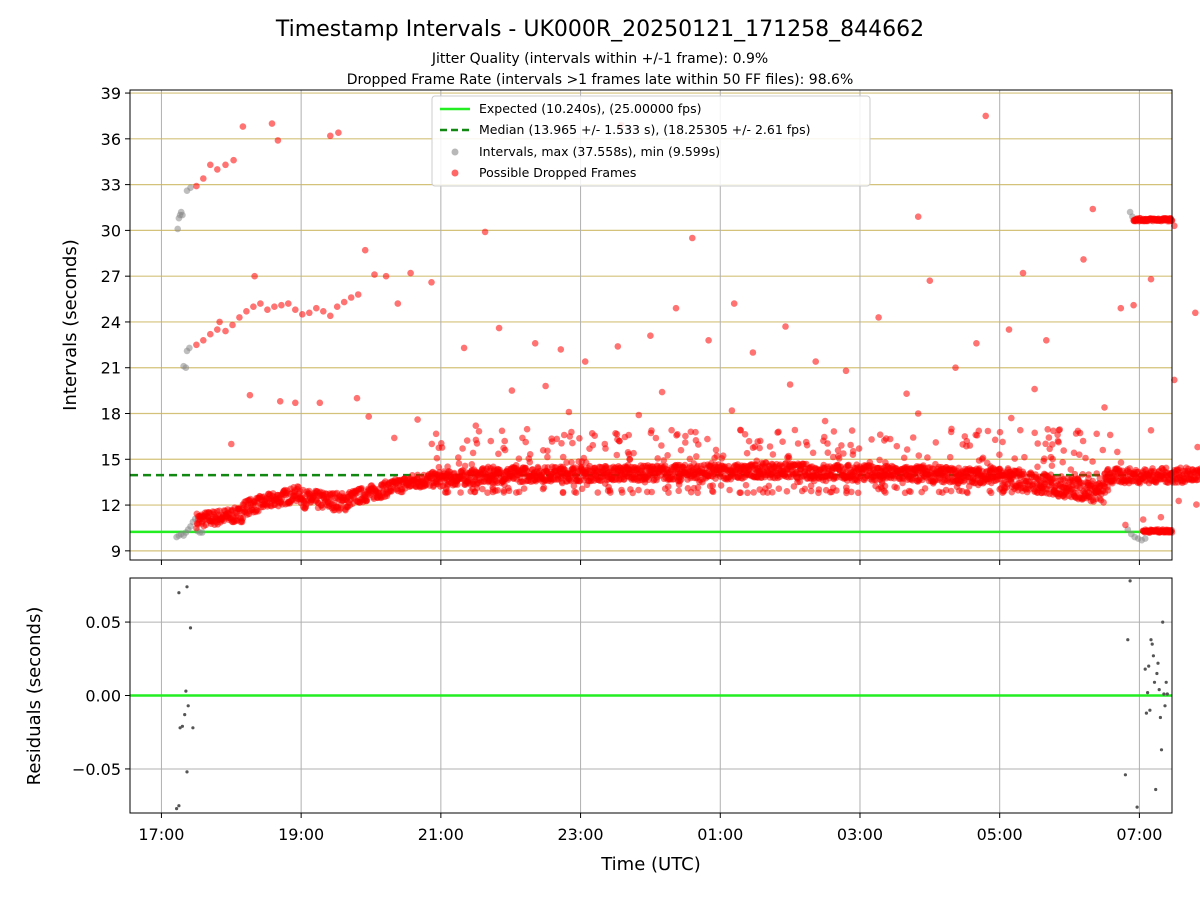 The image size is (1200, 904). I want to click on x-tick-label: 01:00, so click(720, 834).